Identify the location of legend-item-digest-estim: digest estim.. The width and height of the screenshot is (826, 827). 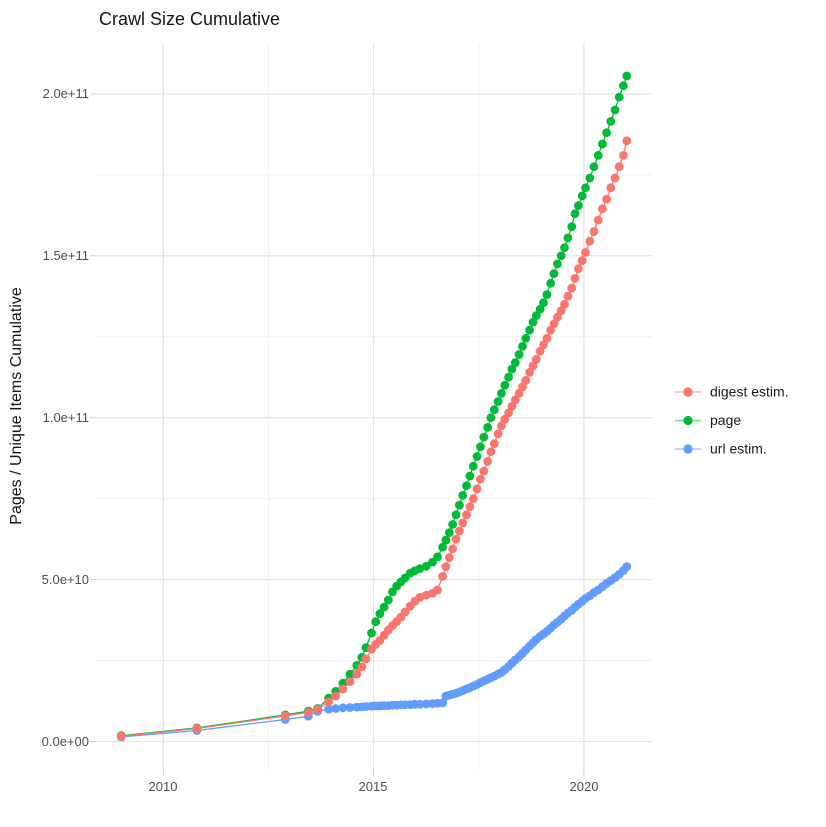
(732, 392).